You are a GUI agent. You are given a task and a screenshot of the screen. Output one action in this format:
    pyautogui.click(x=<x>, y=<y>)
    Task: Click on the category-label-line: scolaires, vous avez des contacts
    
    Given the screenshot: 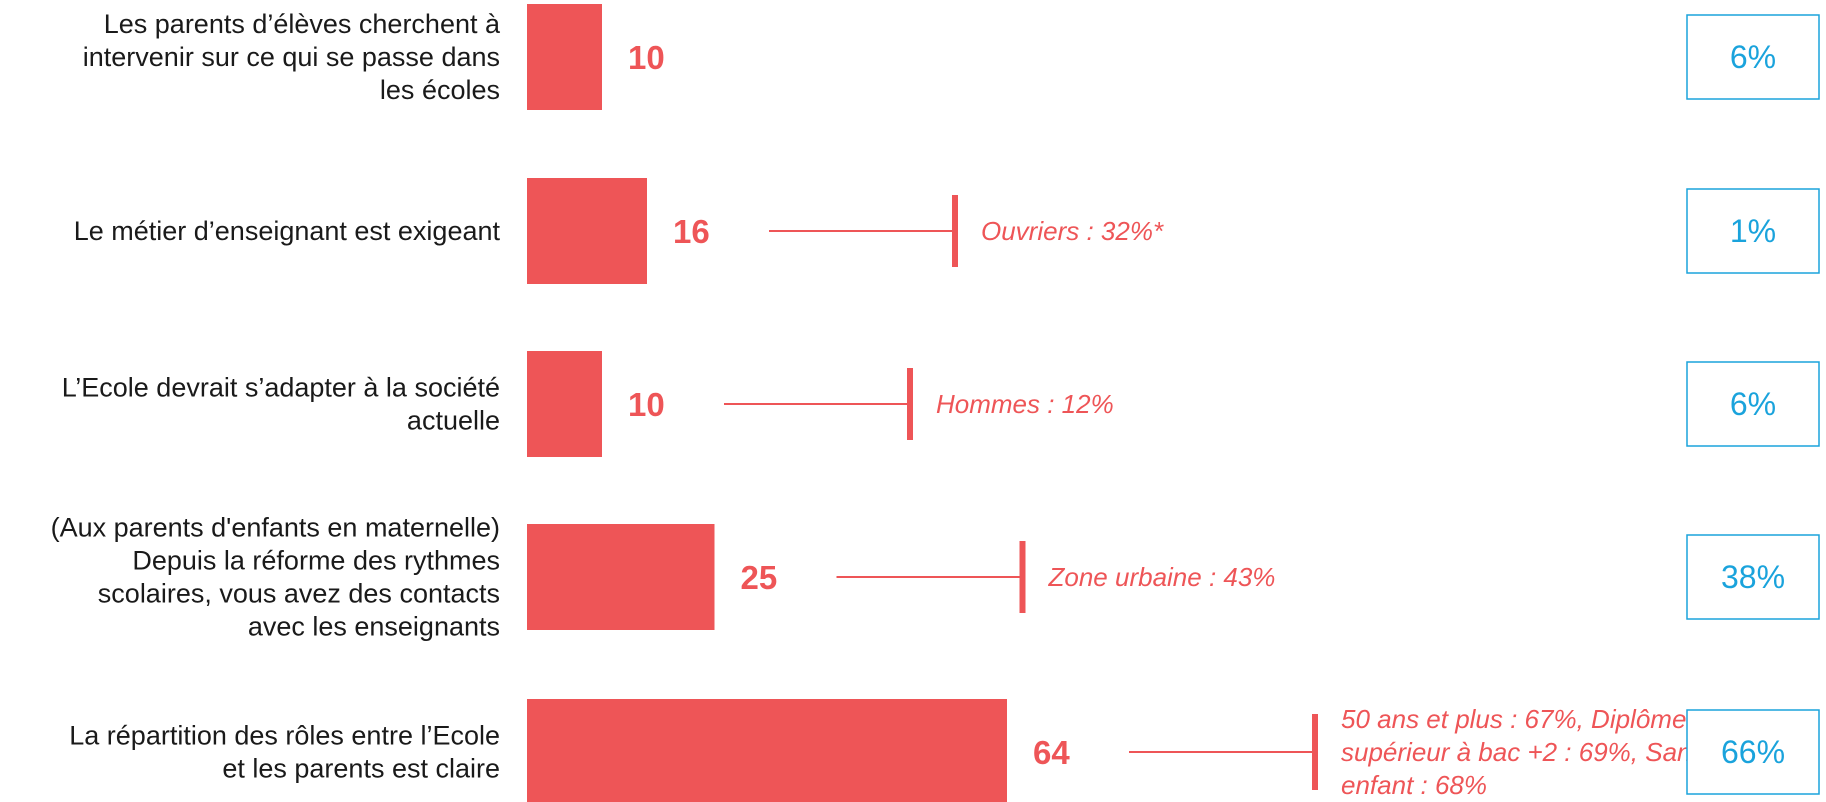 What is the action you would take?
    pyautogui.click(x=299, y=594)
    